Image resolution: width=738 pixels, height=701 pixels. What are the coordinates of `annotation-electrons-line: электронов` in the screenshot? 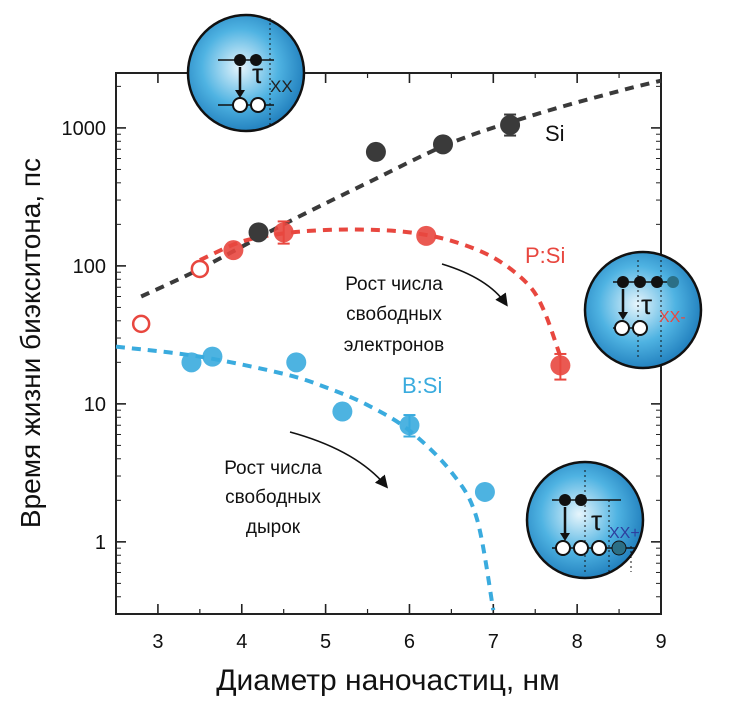 It's located at (394, 345).